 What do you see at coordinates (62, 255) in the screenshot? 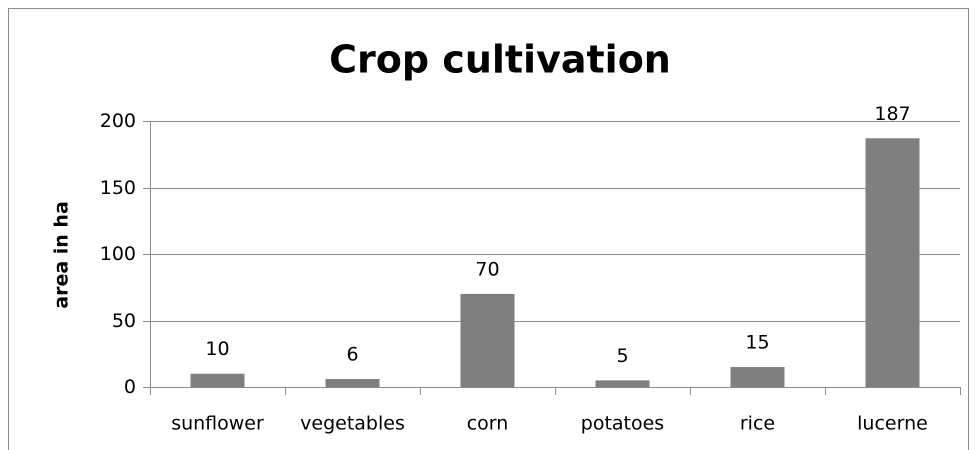
I see `y-axis-label: area in ha` at bounding box center [62, 255].